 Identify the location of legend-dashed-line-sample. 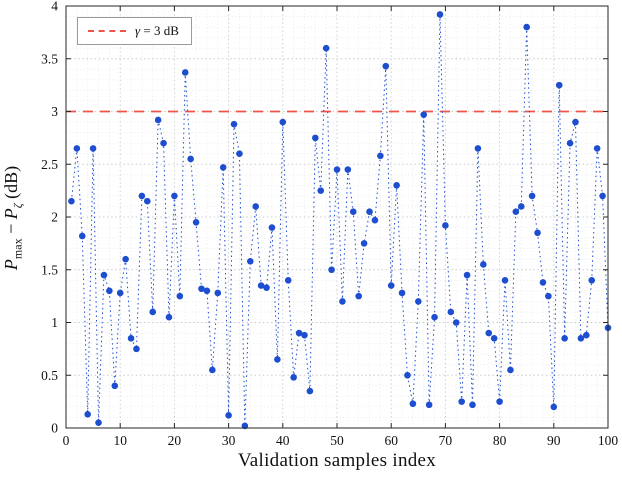
(107, 31).